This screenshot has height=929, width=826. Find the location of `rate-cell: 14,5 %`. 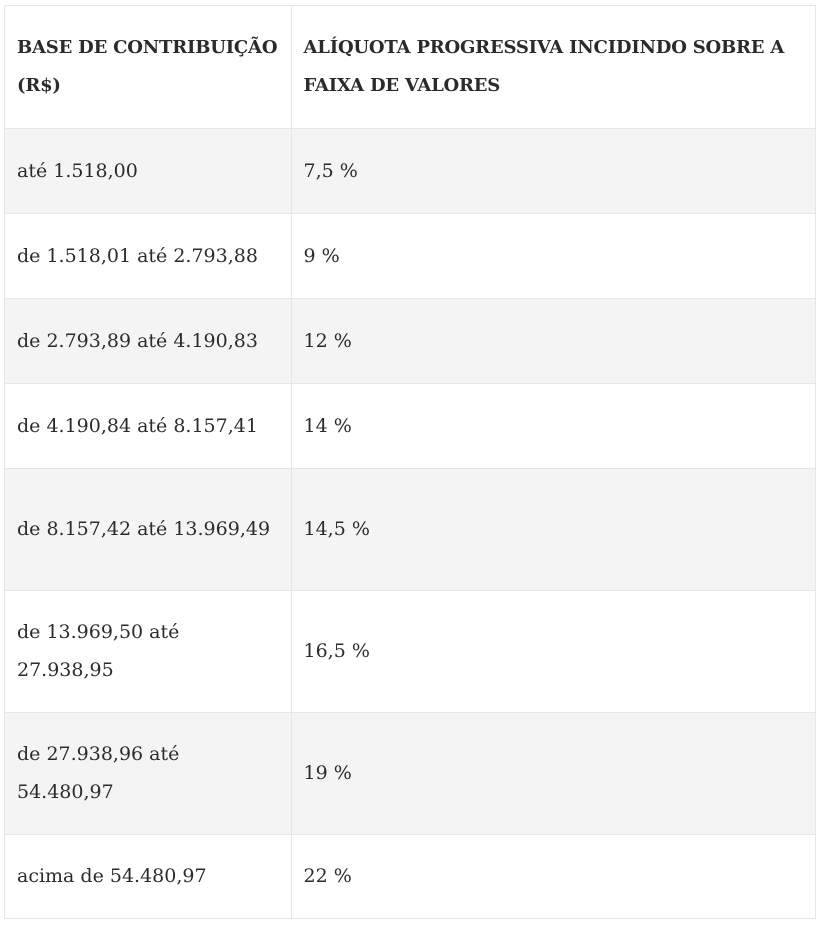

rate-cell: 14,5 % is located at coordinates (553, 529).